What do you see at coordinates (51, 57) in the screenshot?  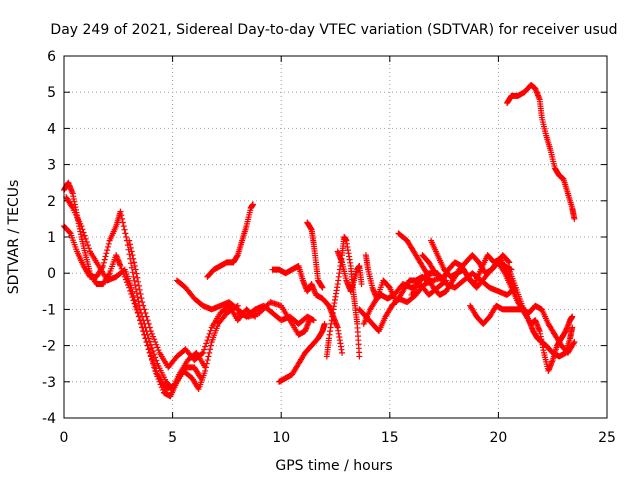 I see `y-tick-label: 6` at bounding box center [51, 57].